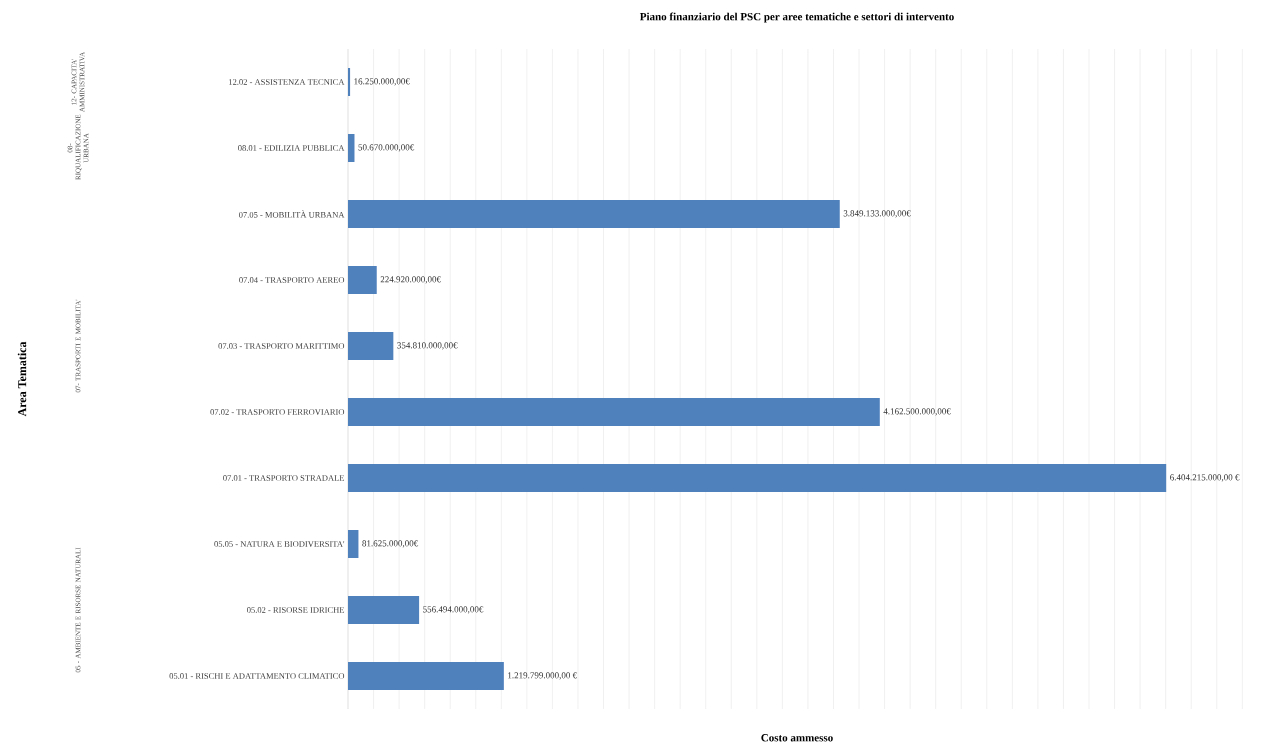 The width and height of the screenshot is (1287, 749). What do you see at coordinates (390, 544) in the screenshot?
I see `data-label: 81.625.000,00€` at bounding box center [390, 544].